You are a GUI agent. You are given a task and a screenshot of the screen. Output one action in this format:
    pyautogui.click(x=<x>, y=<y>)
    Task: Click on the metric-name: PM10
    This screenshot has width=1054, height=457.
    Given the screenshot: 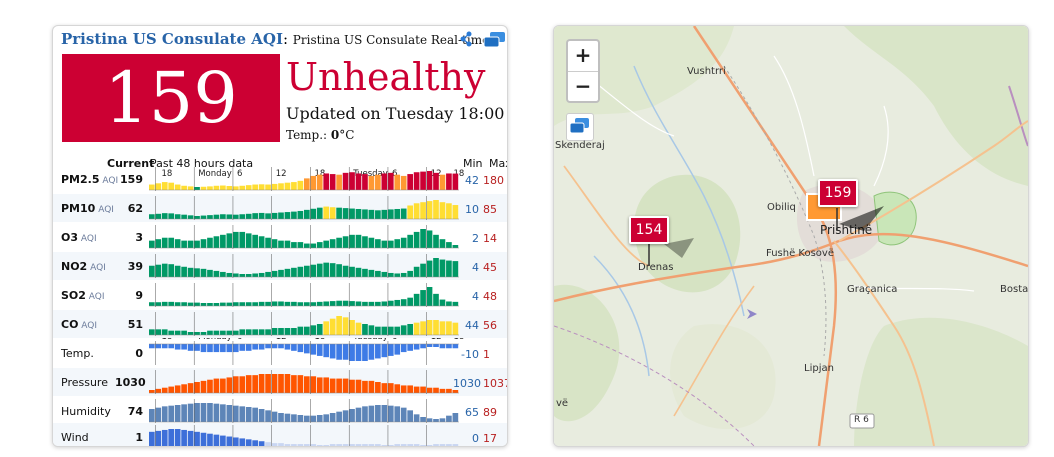 What is the action you would take?
    pyautogui.click(x=78, y=208)
    